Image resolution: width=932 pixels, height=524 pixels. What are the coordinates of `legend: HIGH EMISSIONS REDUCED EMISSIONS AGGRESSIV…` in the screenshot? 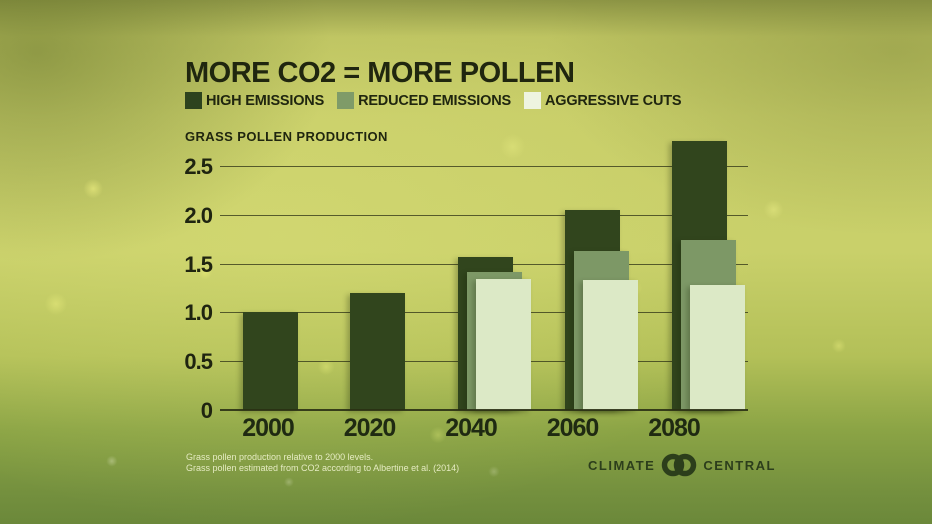 It's located at (433, 100).